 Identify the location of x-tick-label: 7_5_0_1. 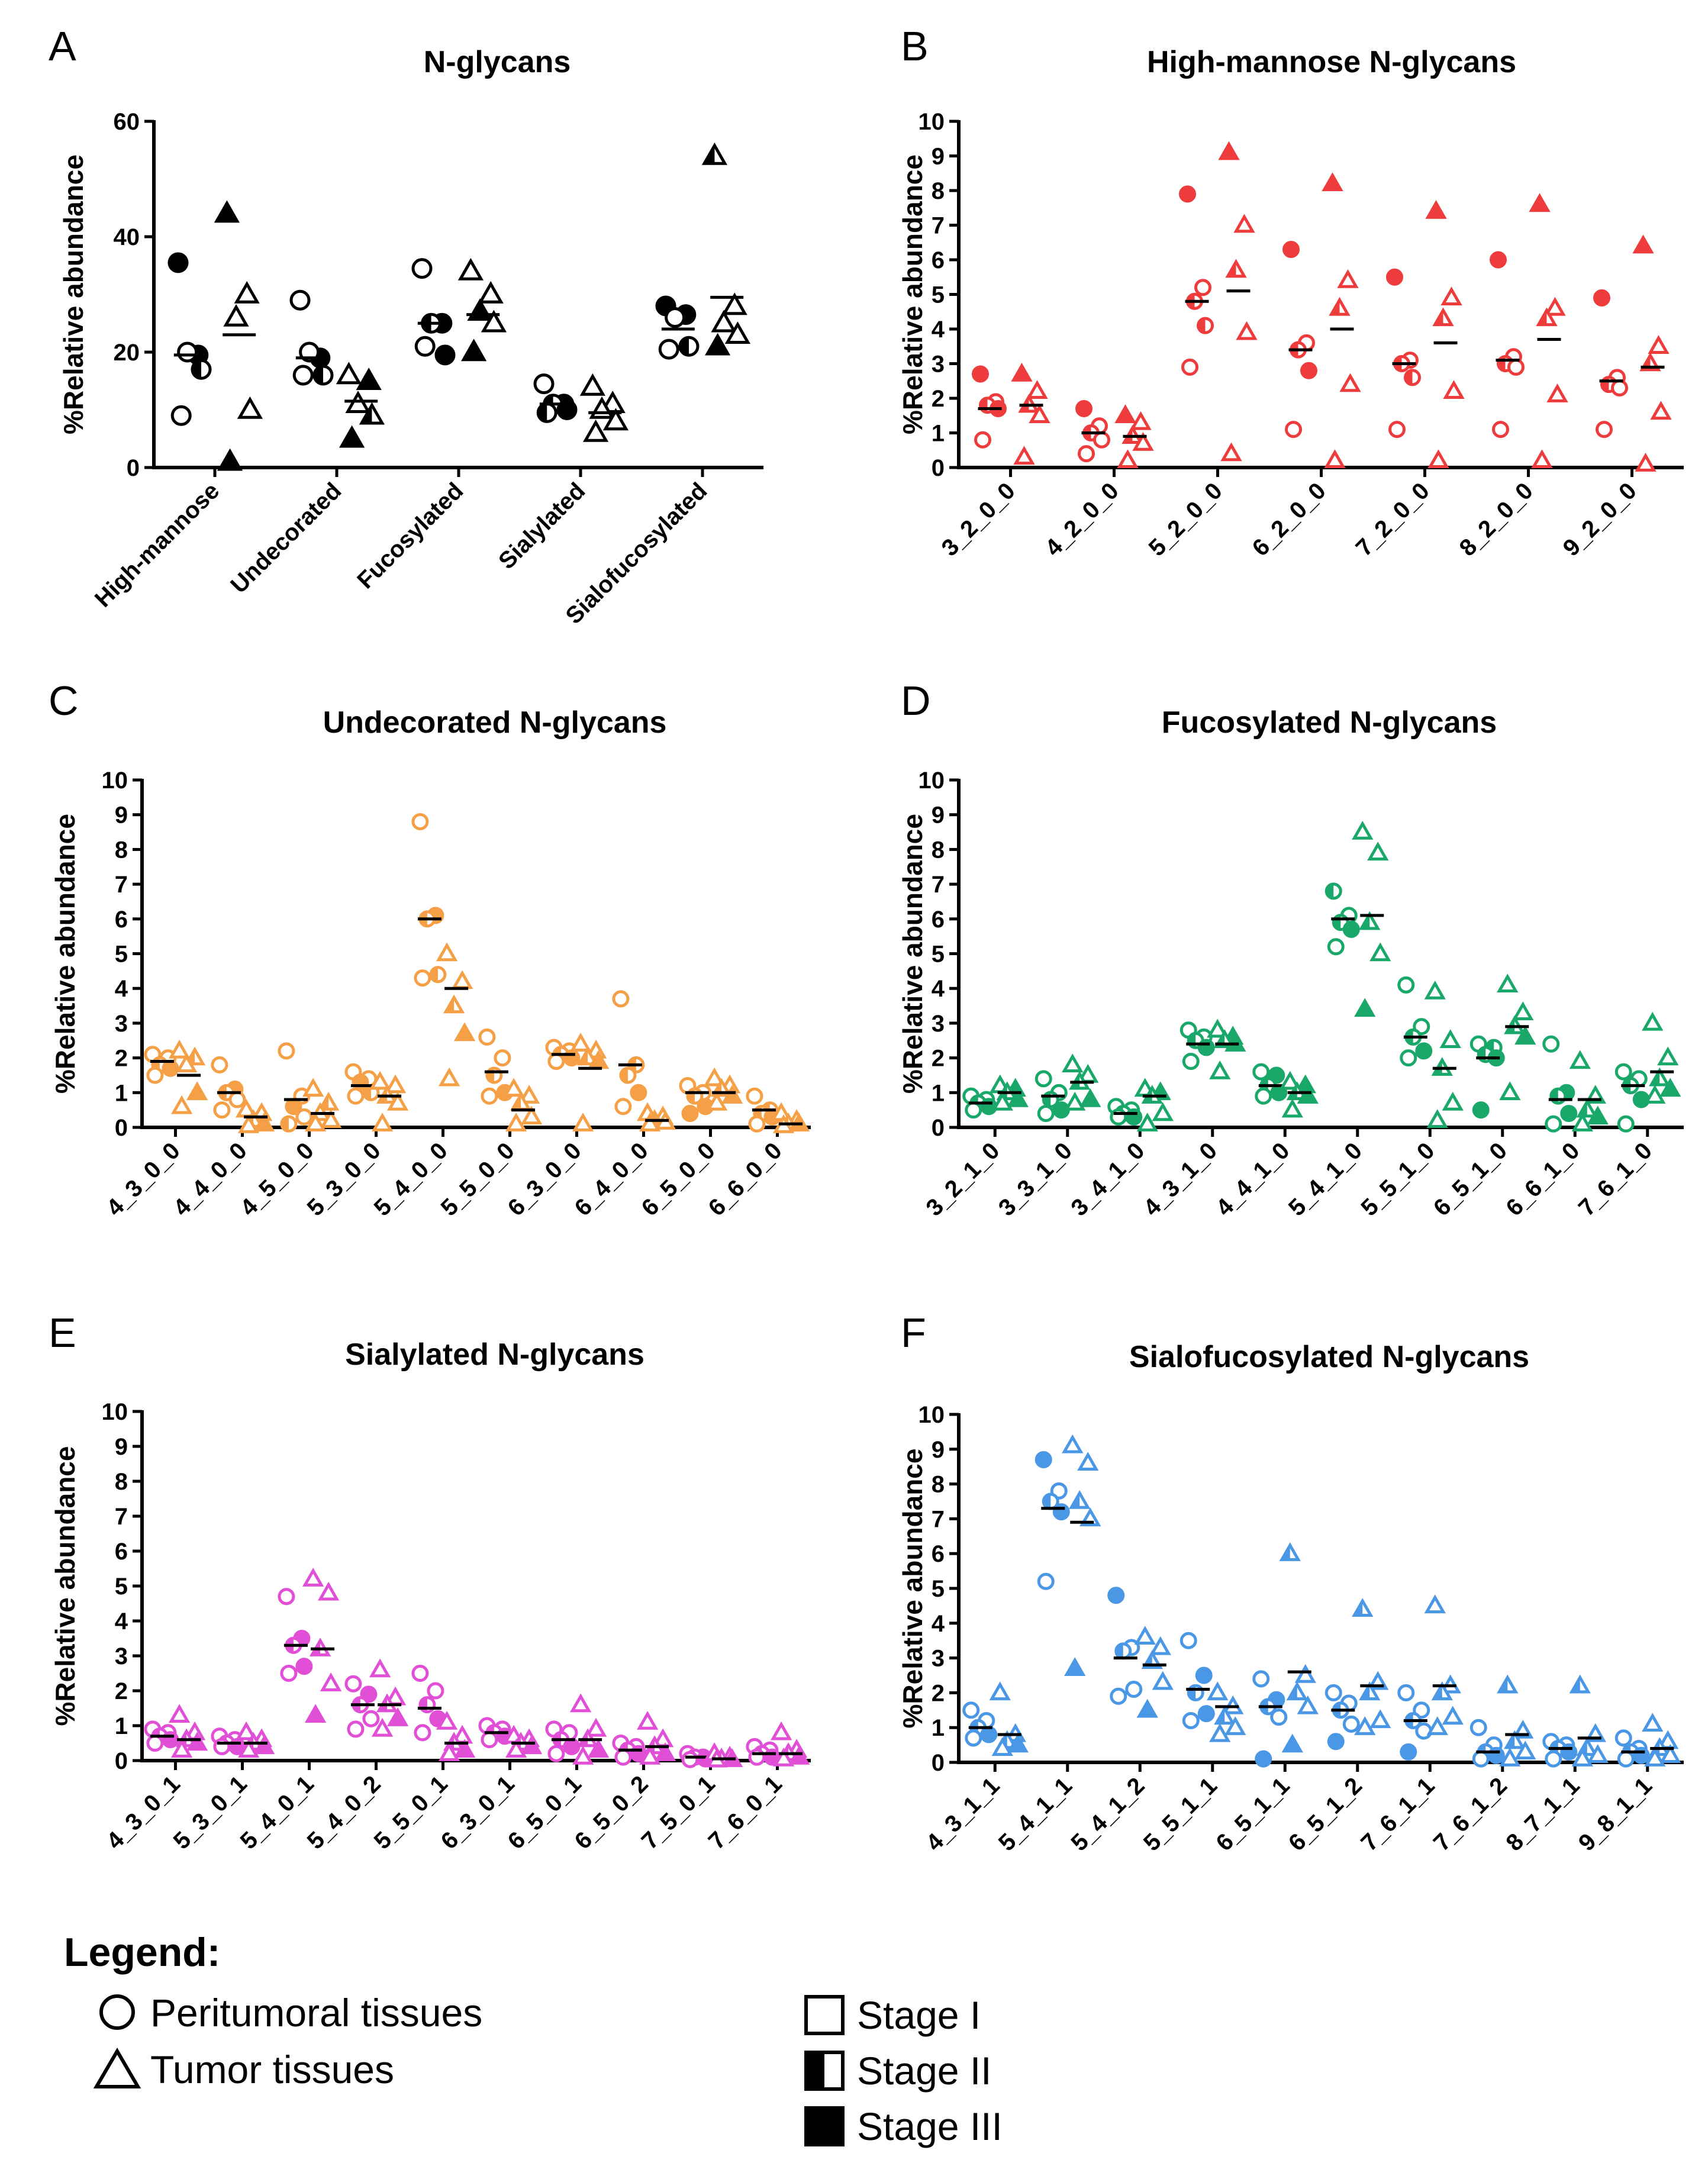
(678, 1812).